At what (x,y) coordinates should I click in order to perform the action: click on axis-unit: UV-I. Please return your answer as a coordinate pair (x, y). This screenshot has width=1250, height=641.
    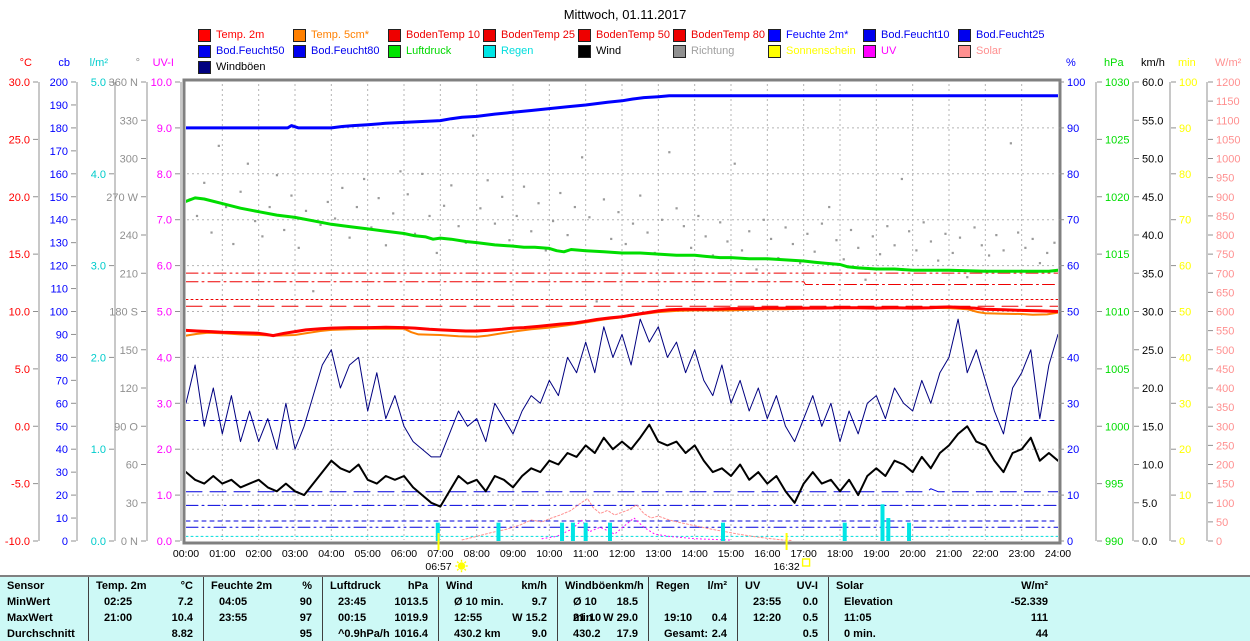
    Looking at the image, I should click on (163, 63).